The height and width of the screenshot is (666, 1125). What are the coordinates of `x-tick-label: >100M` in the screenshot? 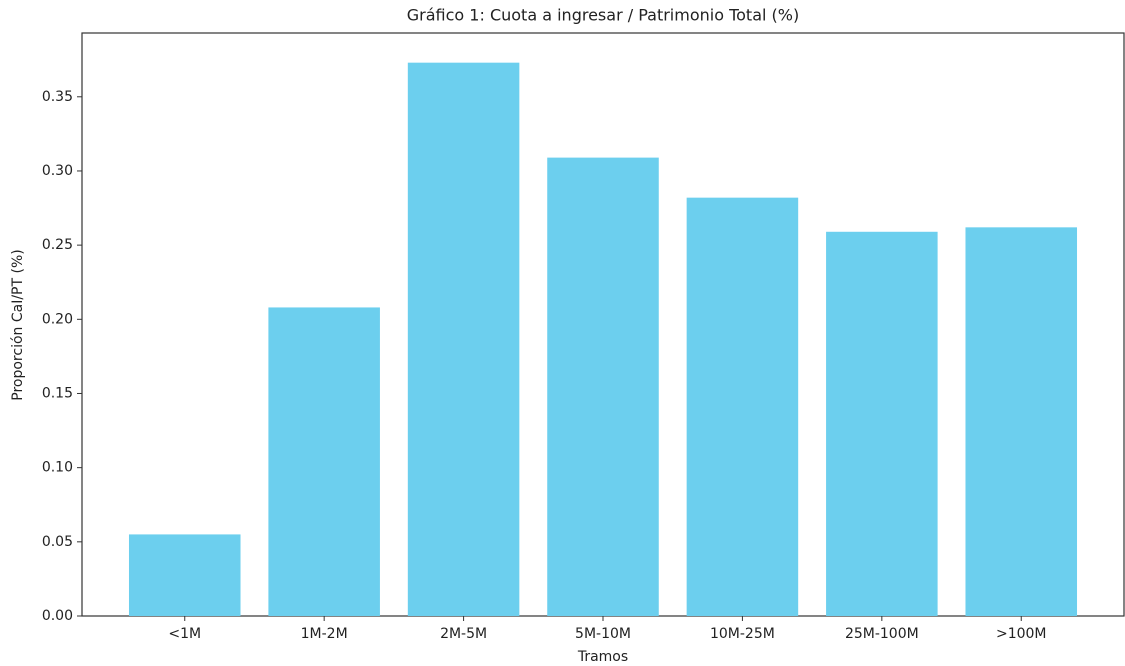 It's located at (1021, 634).